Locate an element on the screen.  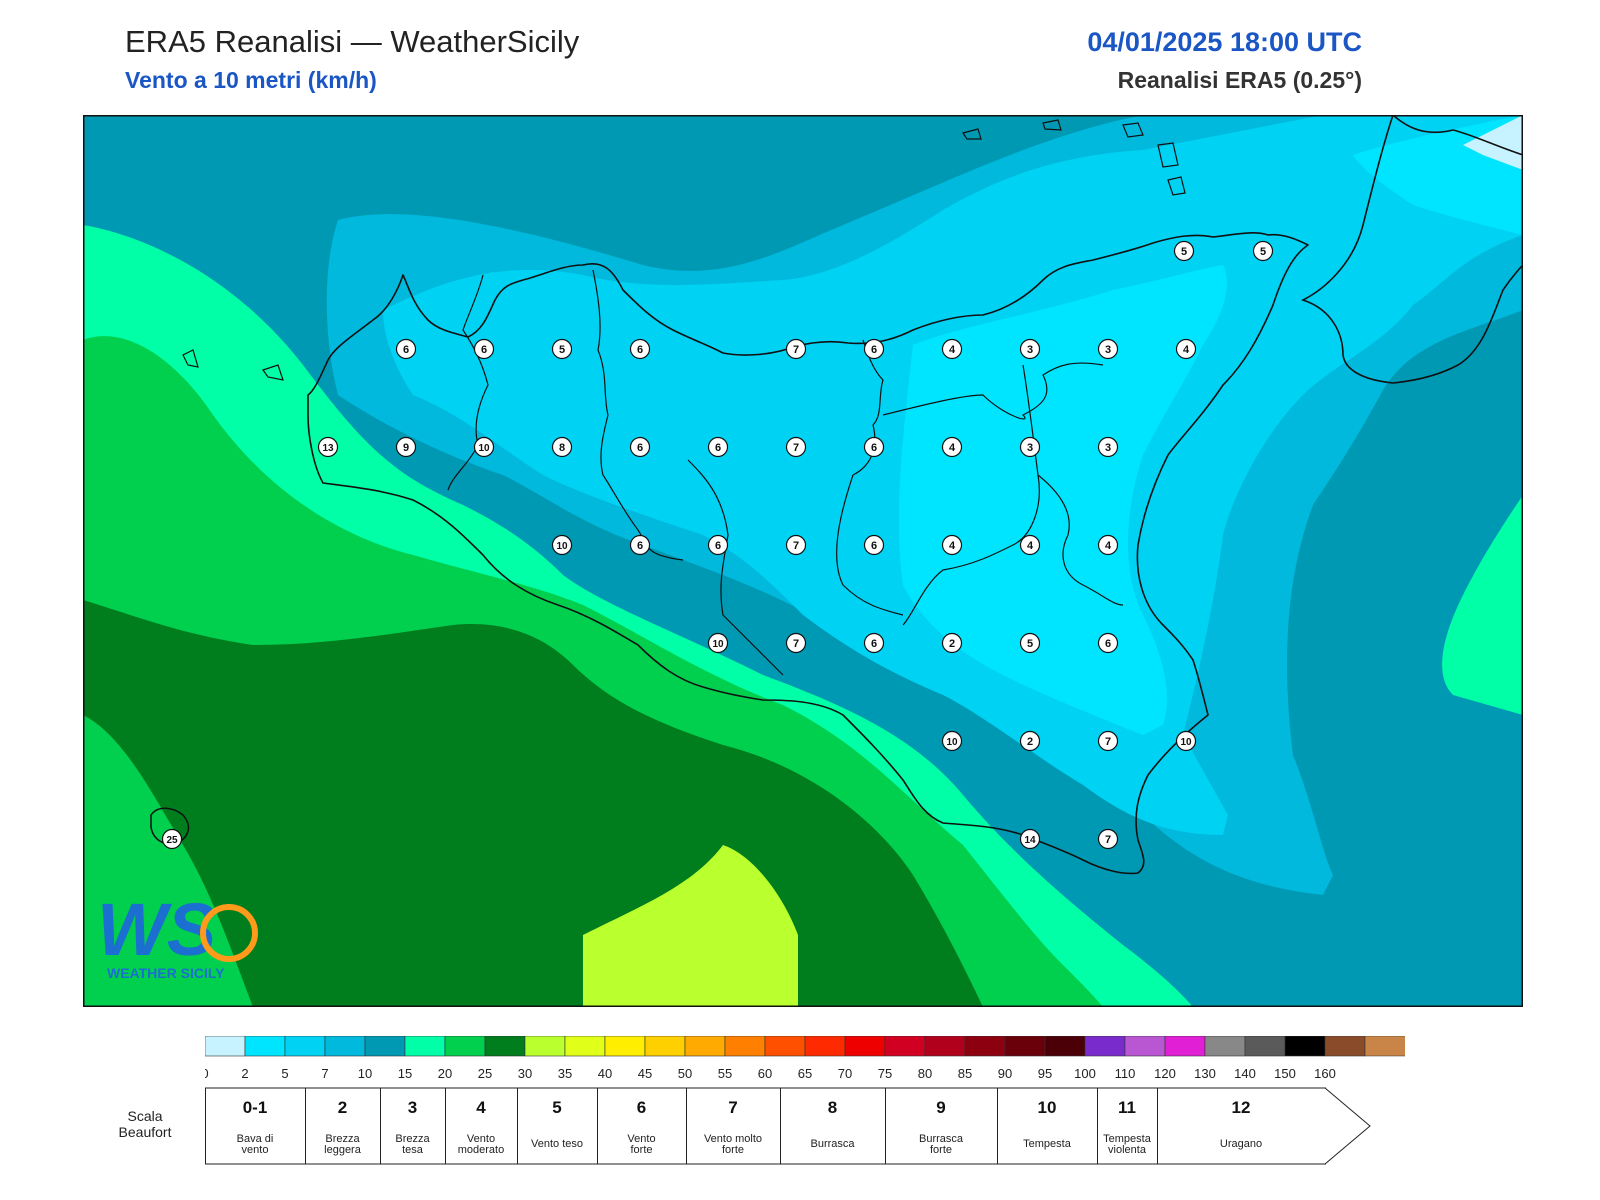
beaufort-number: 4 is located at coordinates (481, 1107).